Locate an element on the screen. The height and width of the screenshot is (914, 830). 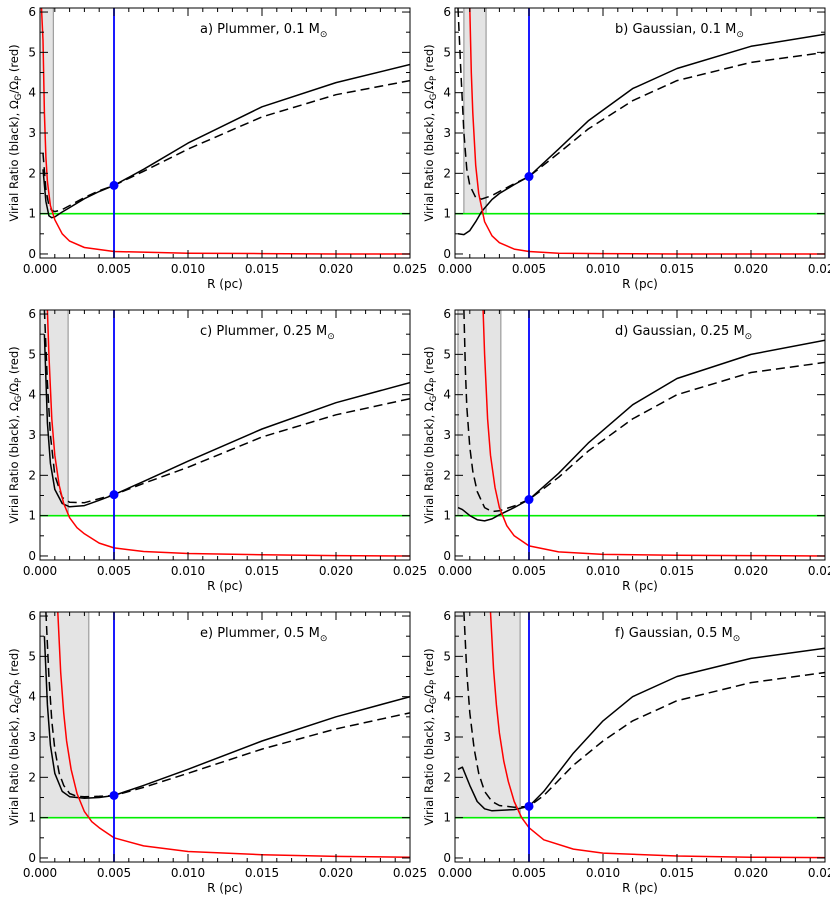
panel-title: d) Gaussian, 0.25 M⊙ is located at coordinates (683, 333).